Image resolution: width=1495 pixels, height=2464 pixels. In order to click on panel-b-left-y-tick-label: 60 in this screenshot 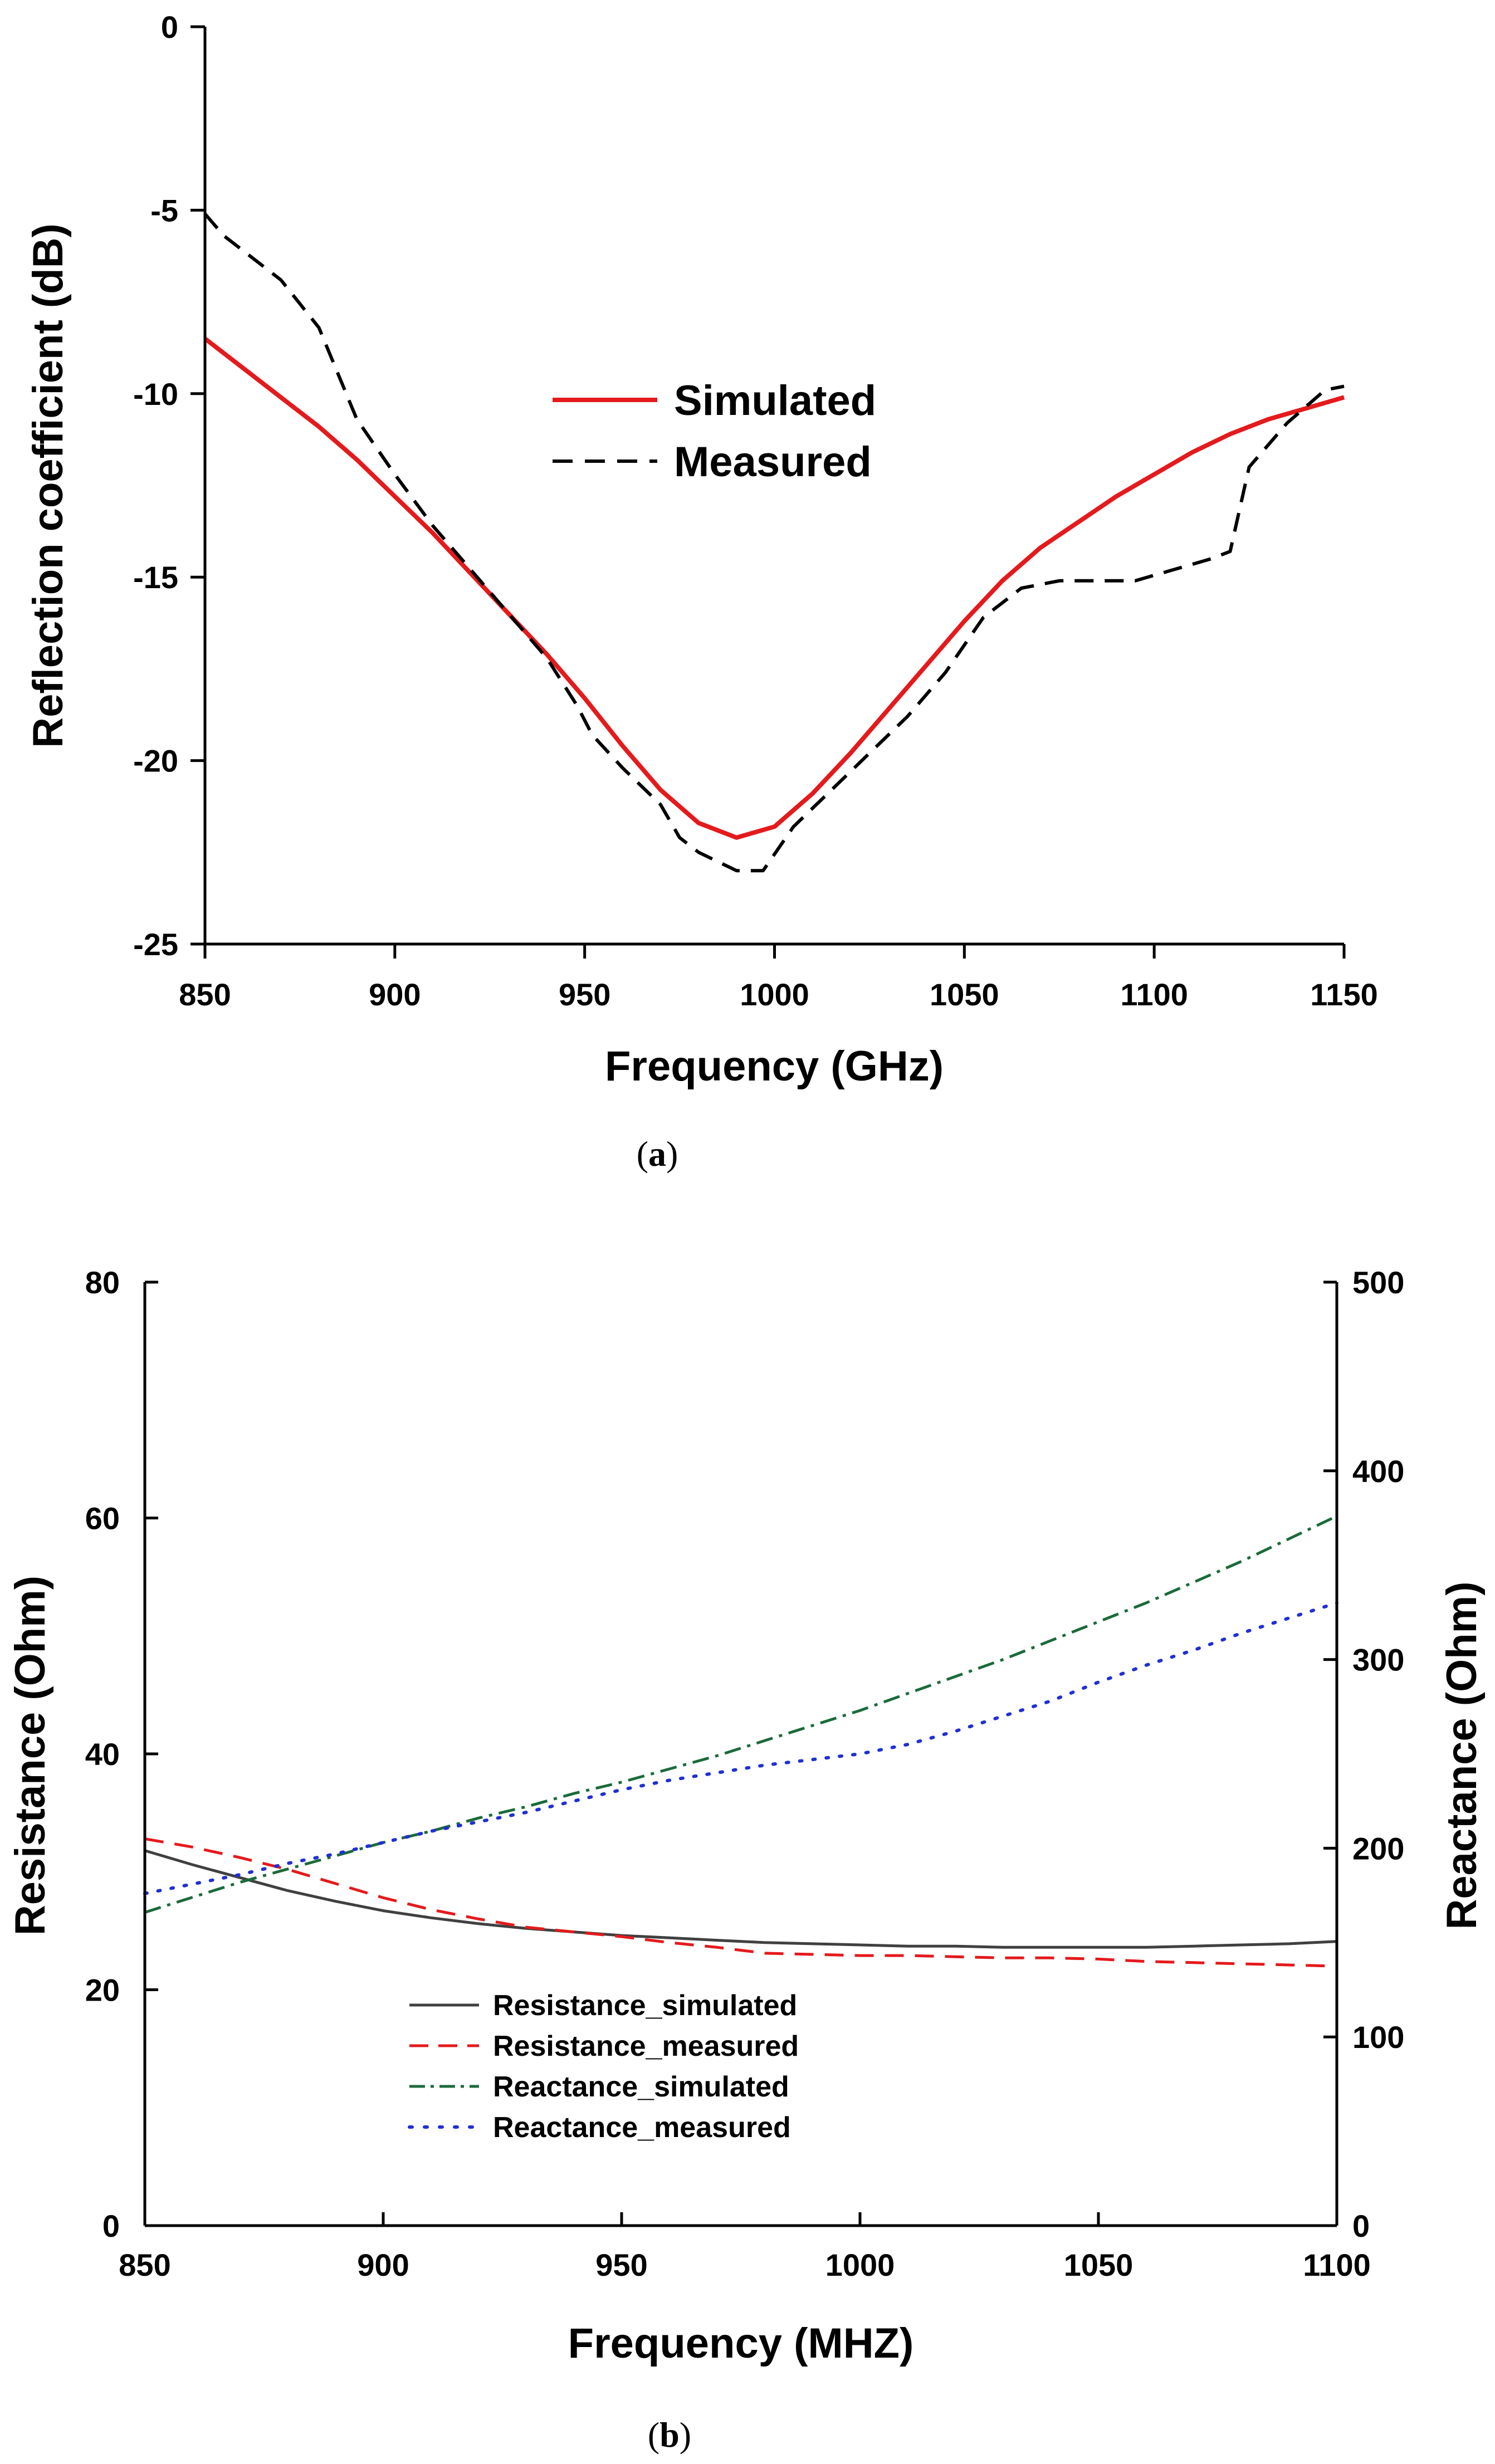, I will do `click(102, 1518)`.